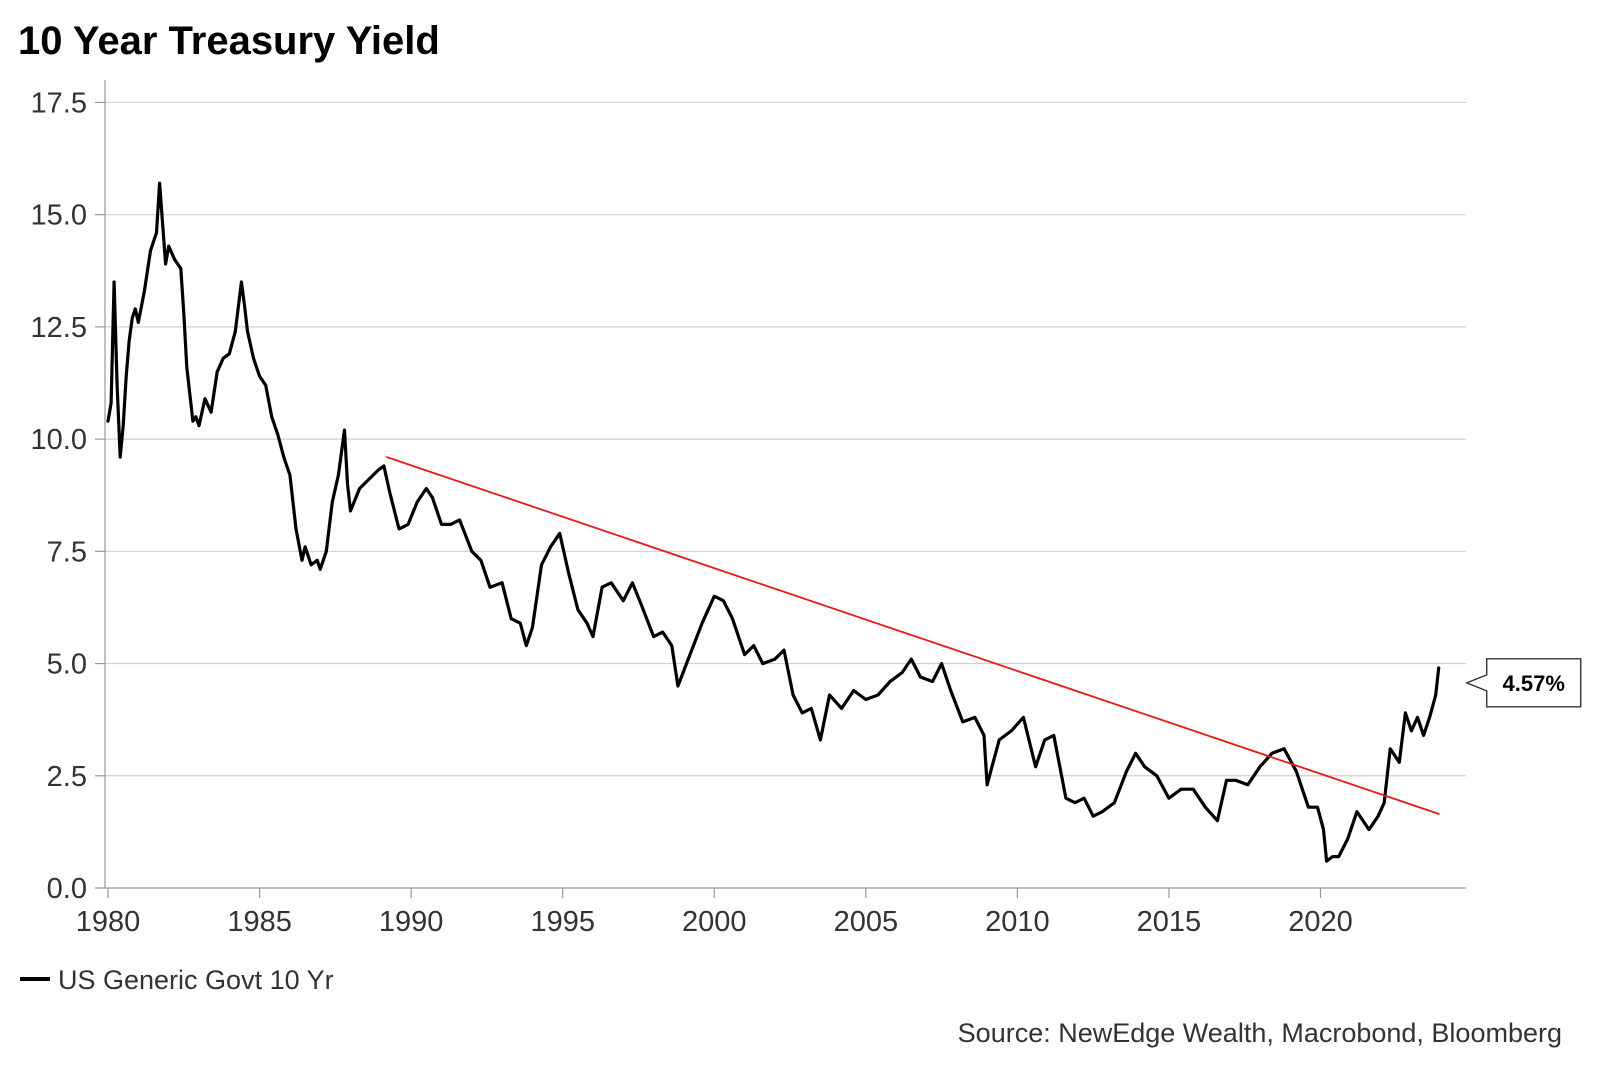 The width and height of the screenshot is (1600, 1071). Describe the element at coordinates (1169, 922) in the screenshot. I see `x-tick-label: 2015` at that location.